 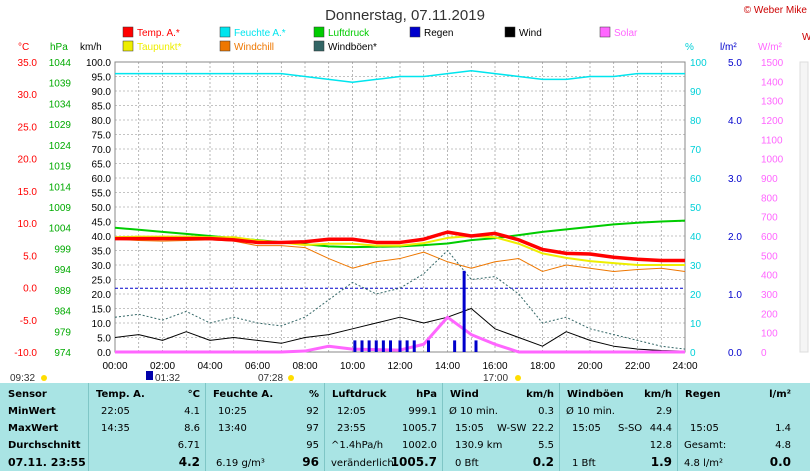 I want to click on moonset-time: 01:32, so click(x=167, y=378).